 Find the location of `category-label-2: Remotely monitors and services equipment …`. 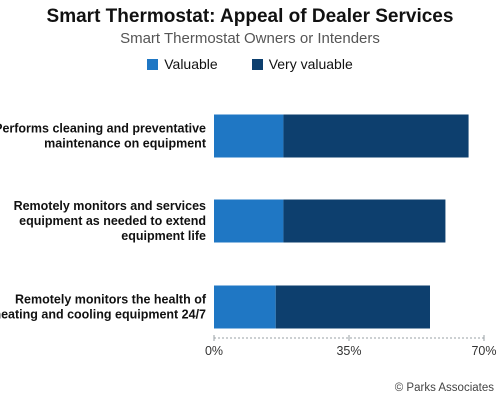

category-label-2: Remotely monitors and services equipment … is located at coordinates (110, 221).